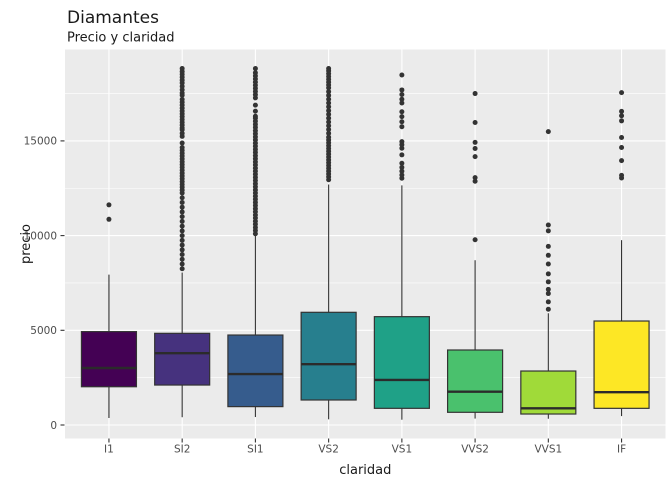 The width and height of the screenshot is (672, 480). I want to click on y-tick-label: 0, so click(53, 426).